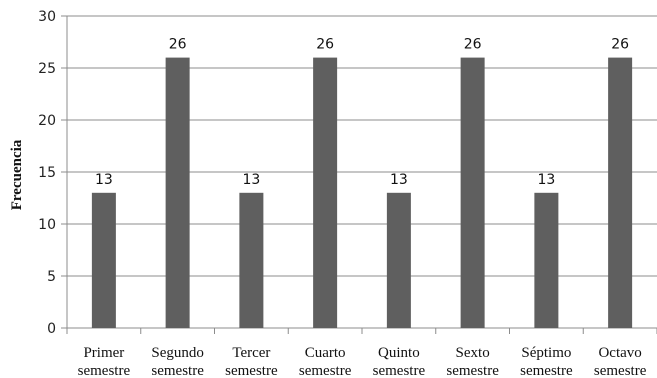 This screenshot has height=378, width=657. What do you see at coordinates (472, 361) in the screenshot?
I see `x-tick-label: Sexto semestre` at bounding box center [472, 361].